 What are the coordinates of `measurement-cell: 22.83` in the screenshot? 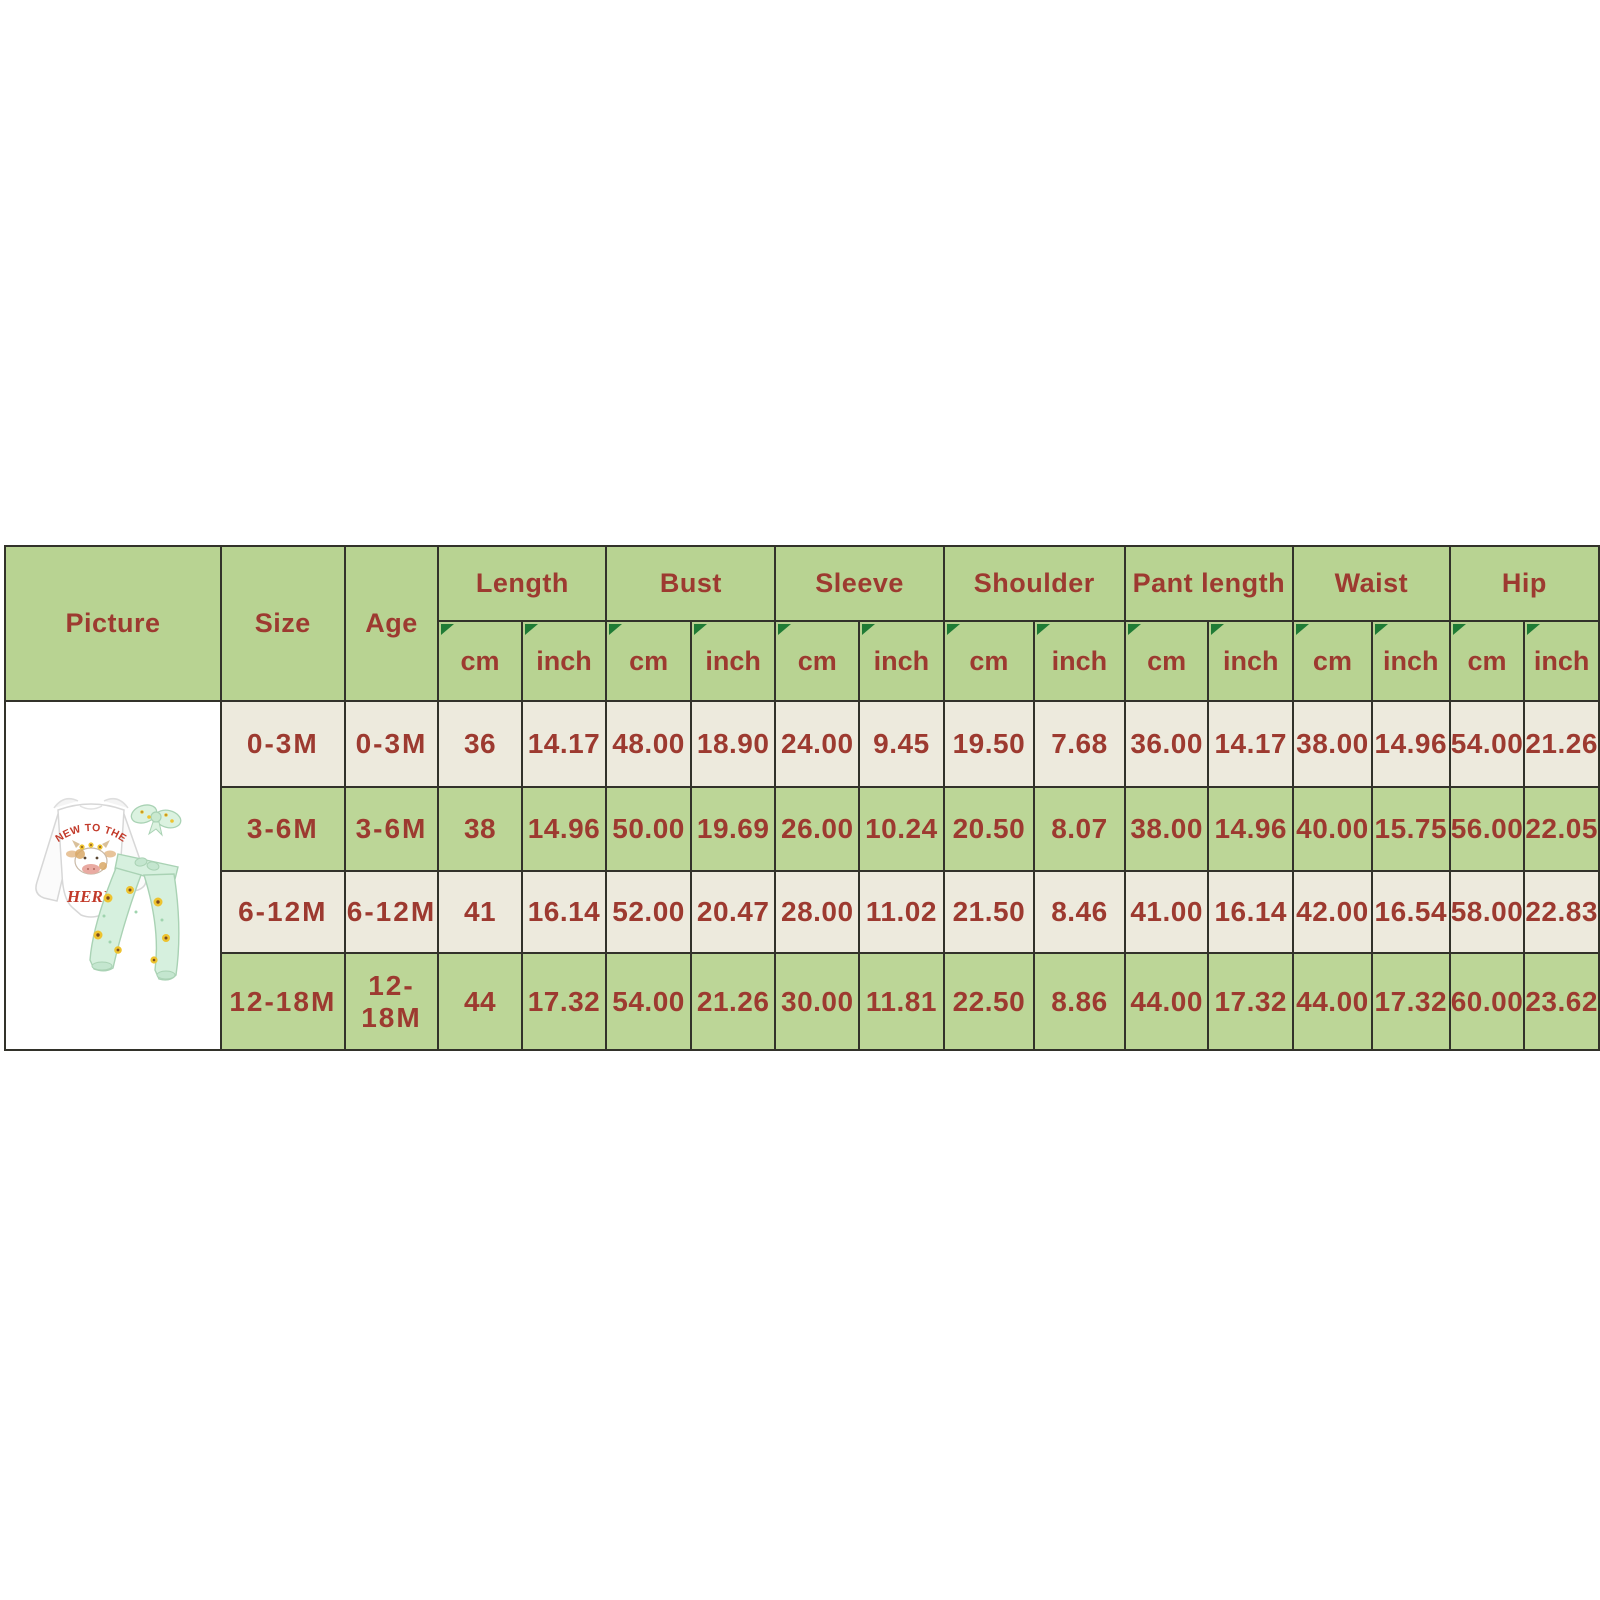 It's located at (1561, 912).